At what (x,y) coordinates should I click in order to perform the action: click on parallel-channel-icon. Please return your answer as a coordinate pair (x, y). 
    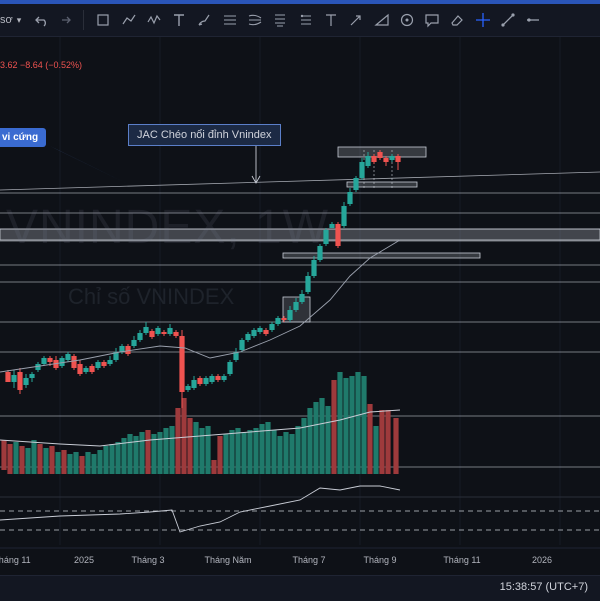
    Looking at the image, I should click on (230, 20).